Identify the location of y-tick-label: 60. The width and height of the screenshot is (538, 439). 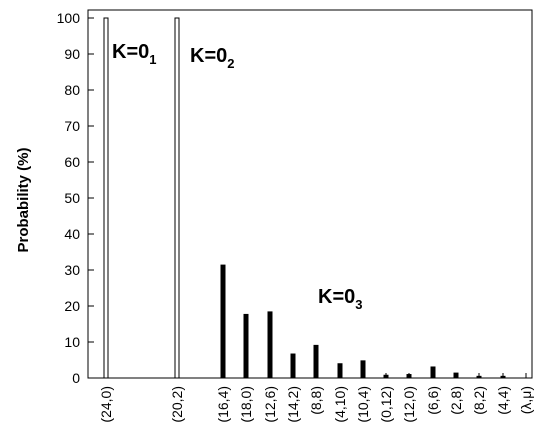
(72, 162).